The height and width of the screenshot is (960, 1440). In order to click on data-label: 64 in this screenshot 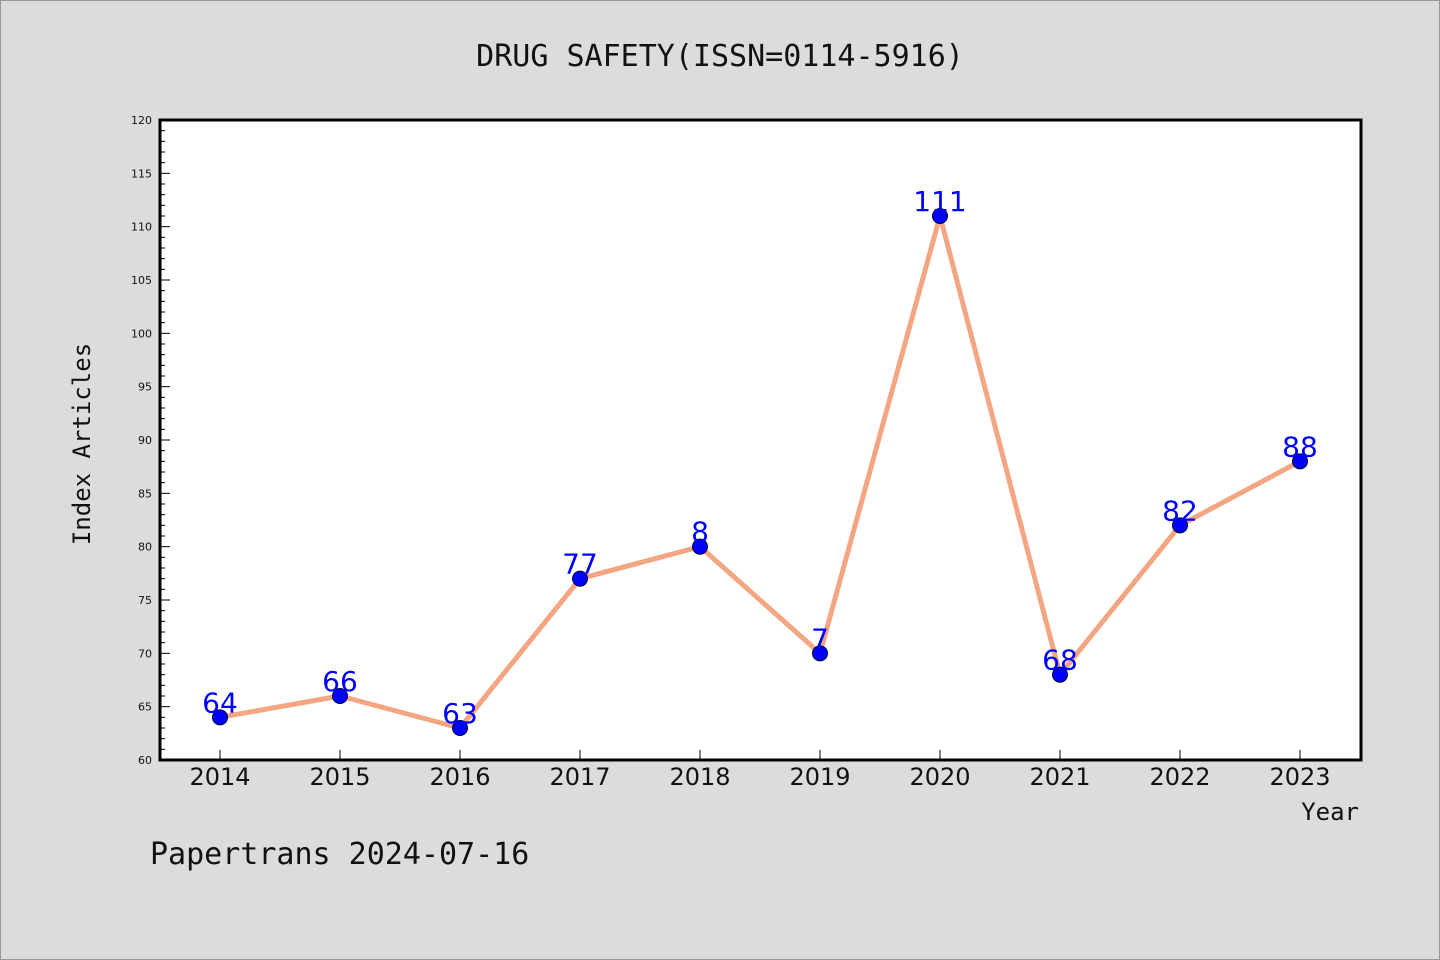, I will do `click(220, 702)`.